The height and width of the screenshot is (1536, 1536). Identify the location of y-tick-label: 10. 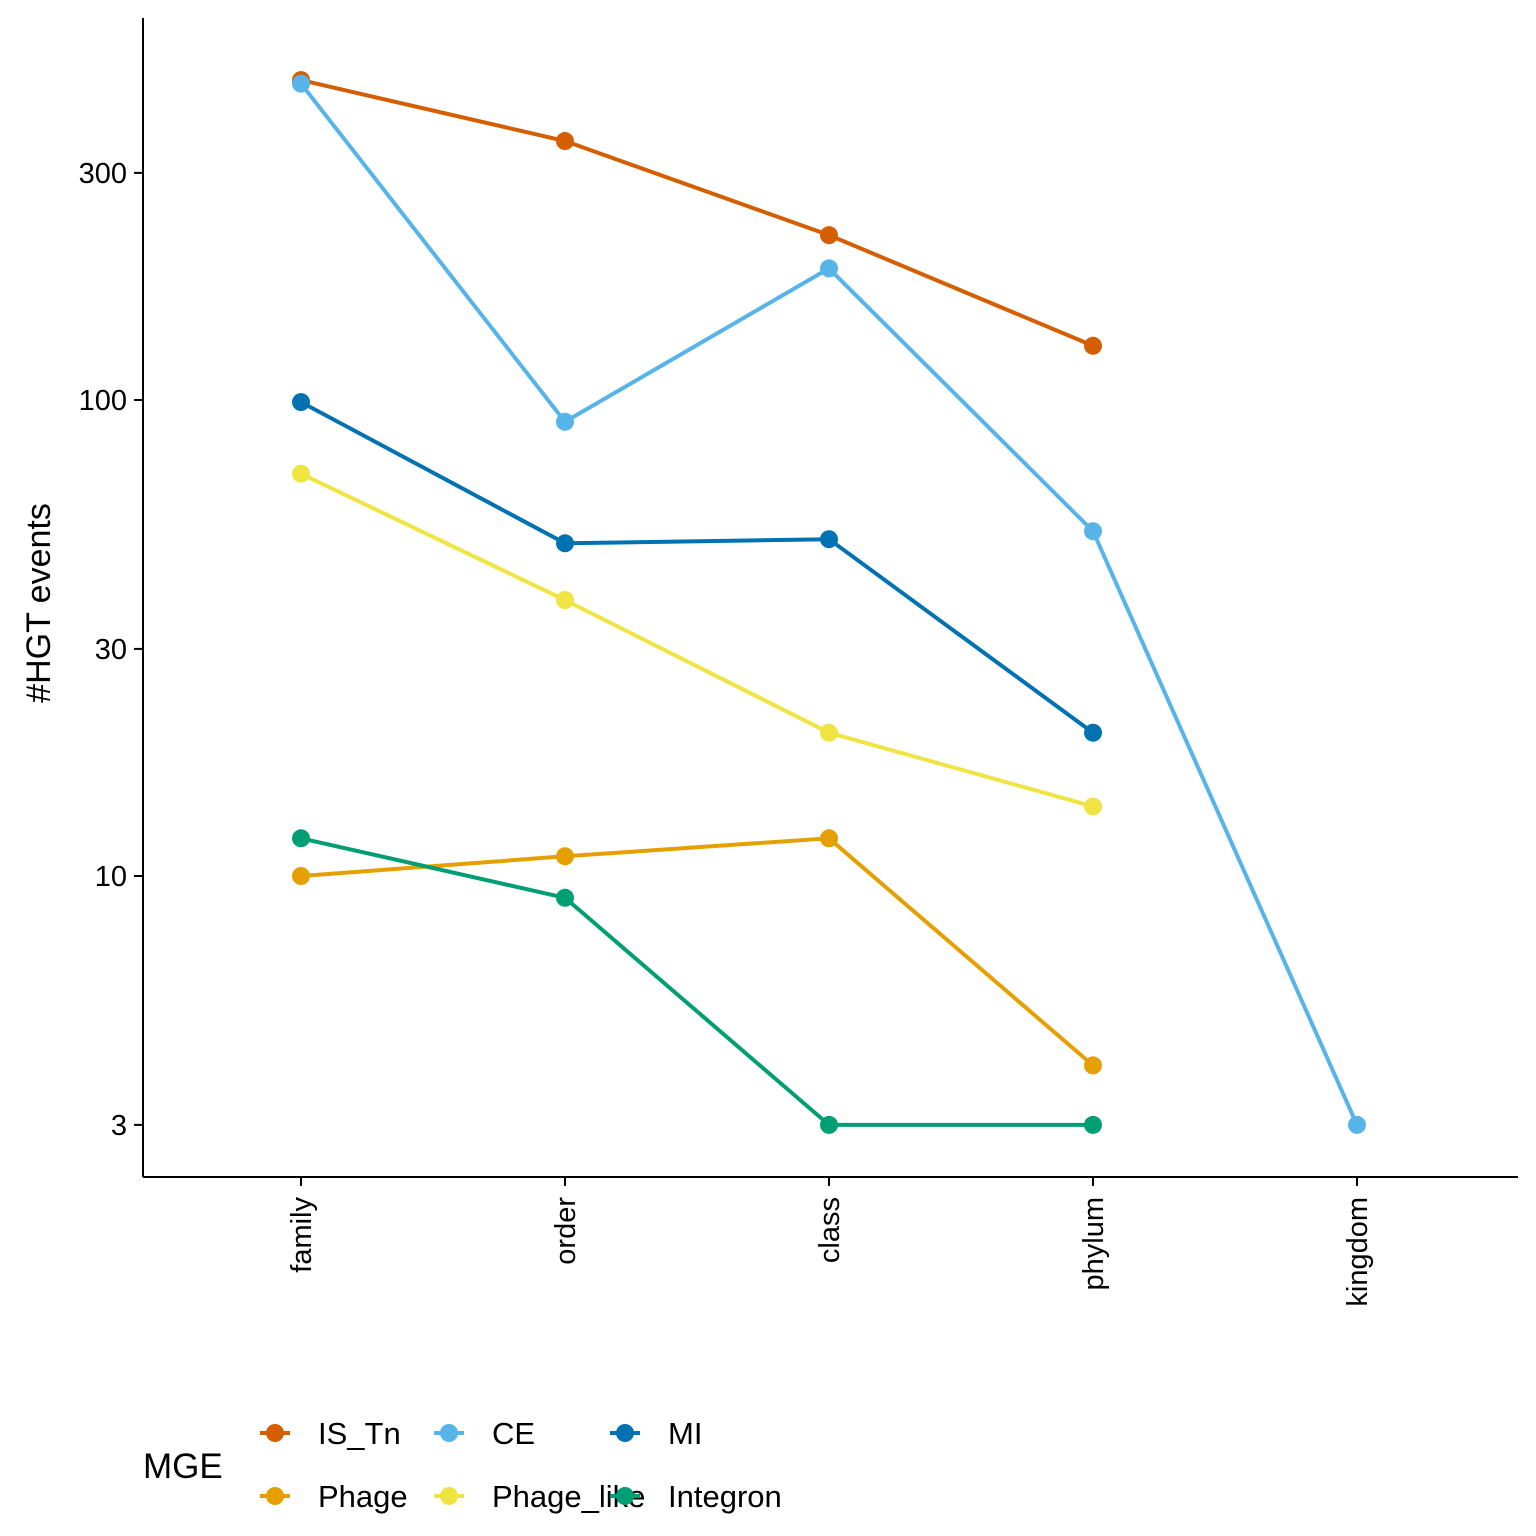
(111, 877).